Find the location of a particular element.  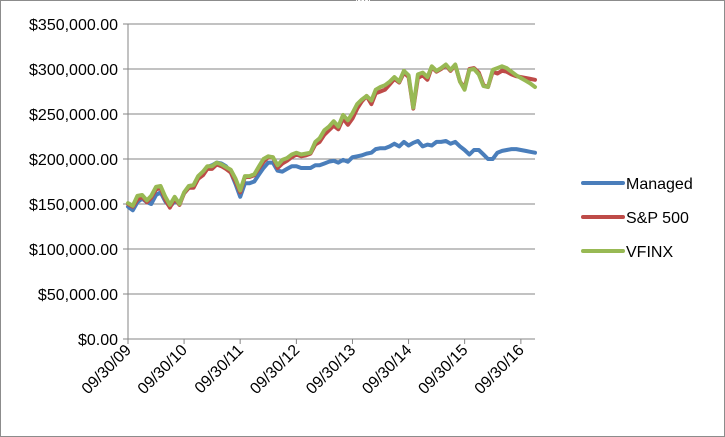

x-tick-label: 09/30/14 is located at coordinates (387, 370).